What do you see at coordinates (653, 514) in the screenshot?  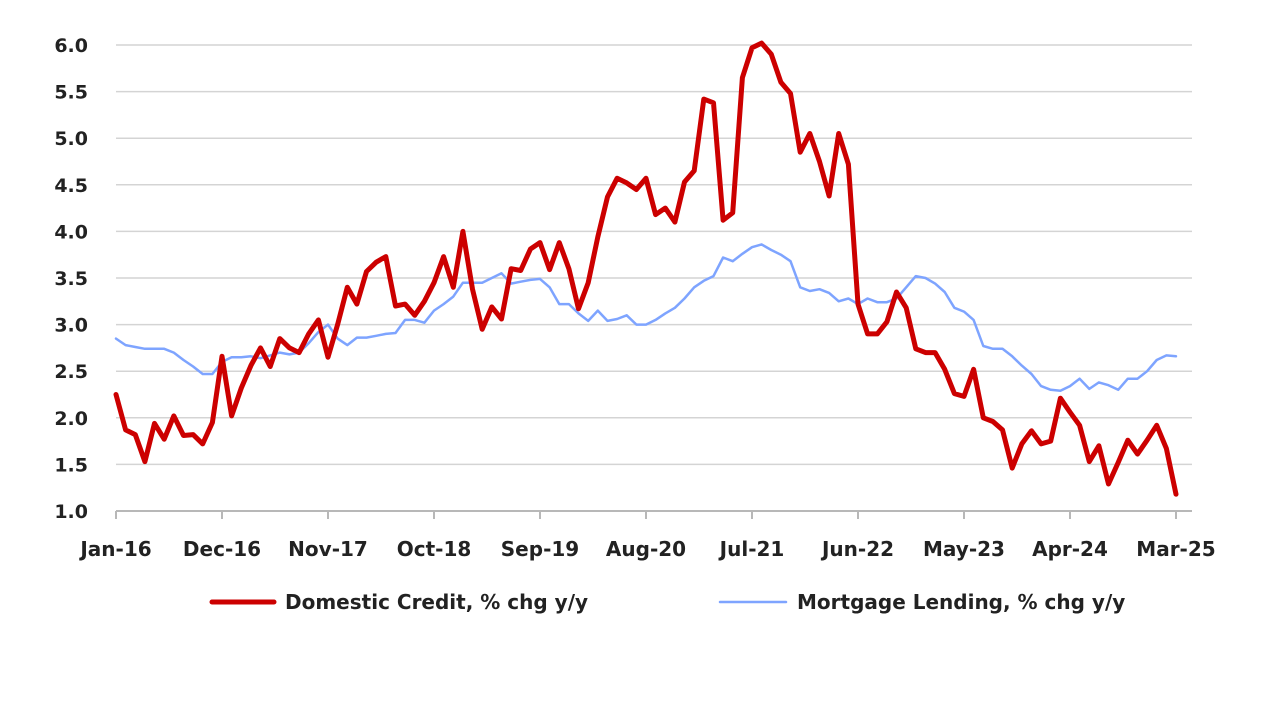 I see `x-axis` at bounding box center [653, 514].